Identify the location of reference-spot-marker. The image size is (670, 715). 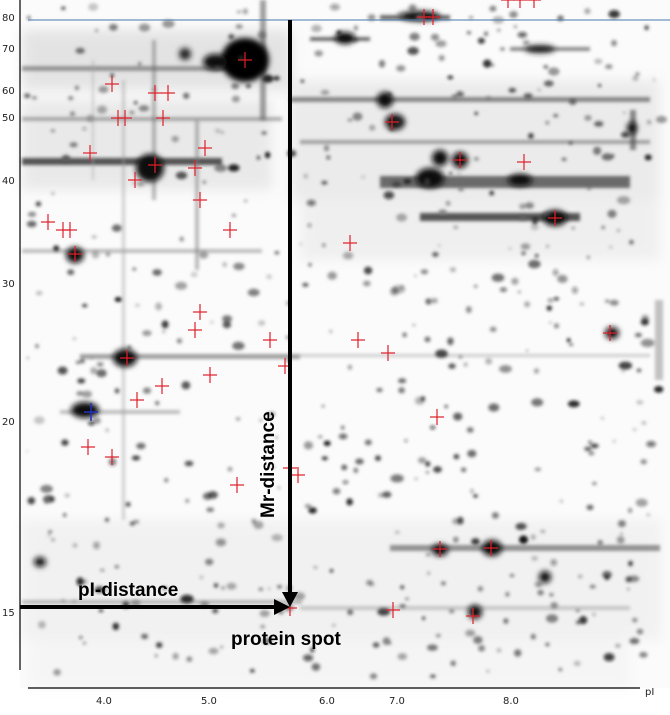
(91, 412).